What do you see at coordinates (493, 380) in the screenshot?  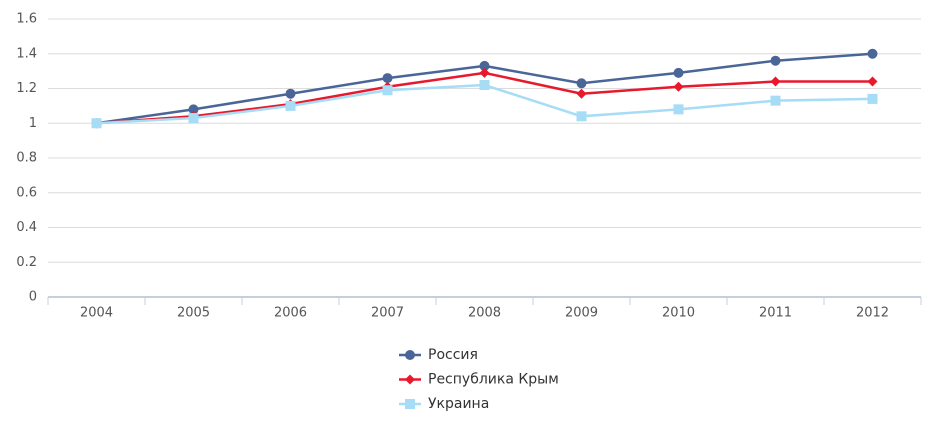 I see `legend-label: Республика Крым` at bounding box center [493, 380].